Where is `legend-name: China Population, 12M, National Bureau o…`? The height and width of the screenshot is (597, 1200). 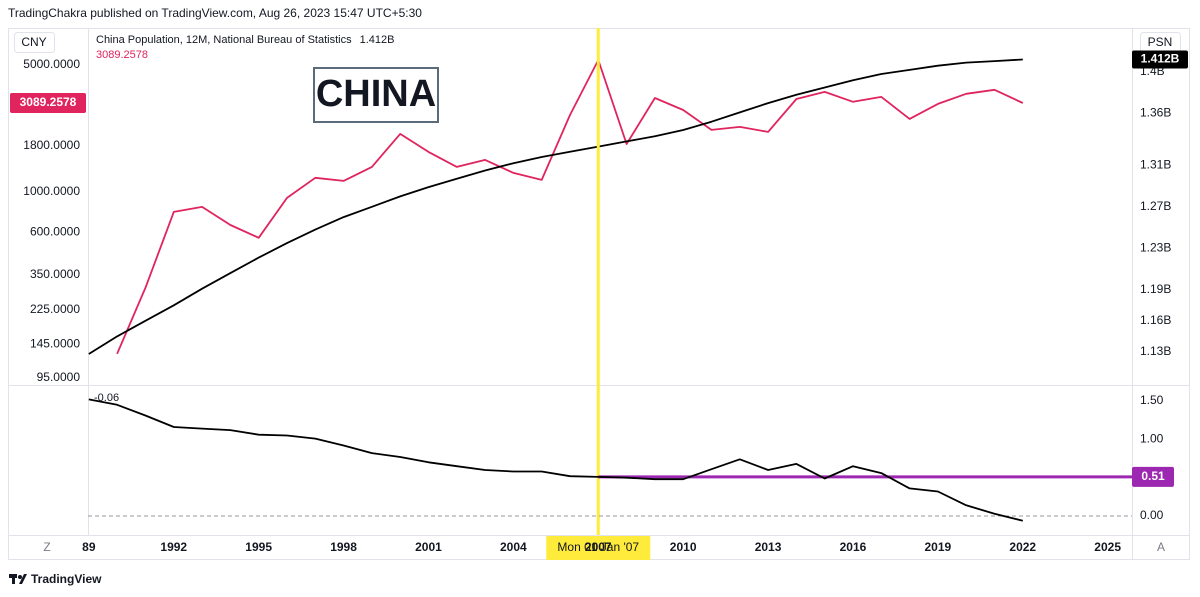
legend-name: China Population, 12M, National Bureau o… is located at coordinates (224, 40).